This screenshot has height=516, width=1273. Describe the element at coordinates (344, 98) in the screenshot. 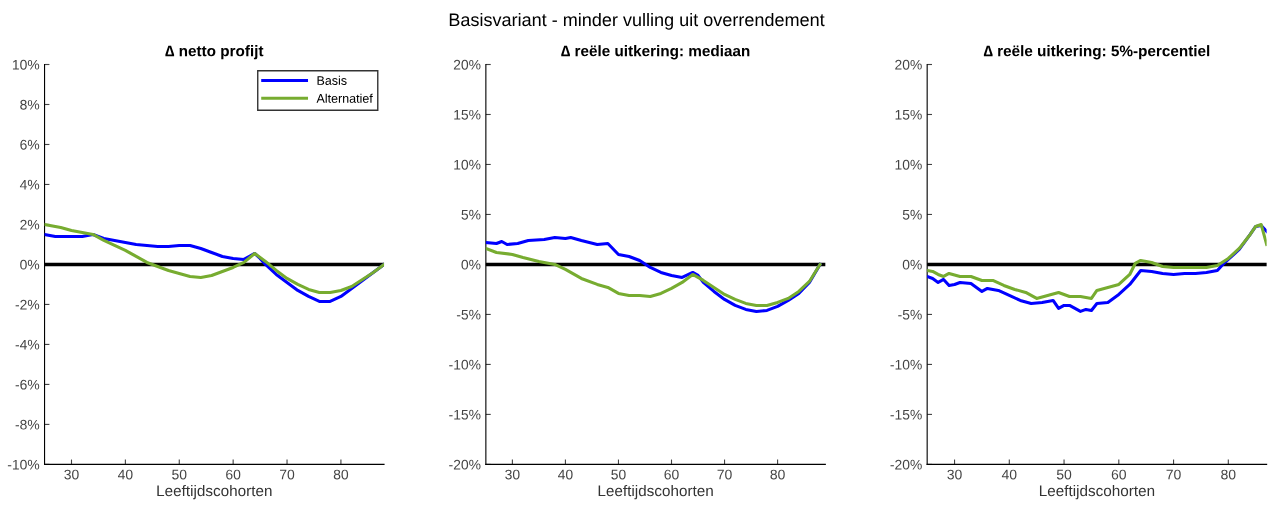

I see `legend-label: Alternatief` at that location.